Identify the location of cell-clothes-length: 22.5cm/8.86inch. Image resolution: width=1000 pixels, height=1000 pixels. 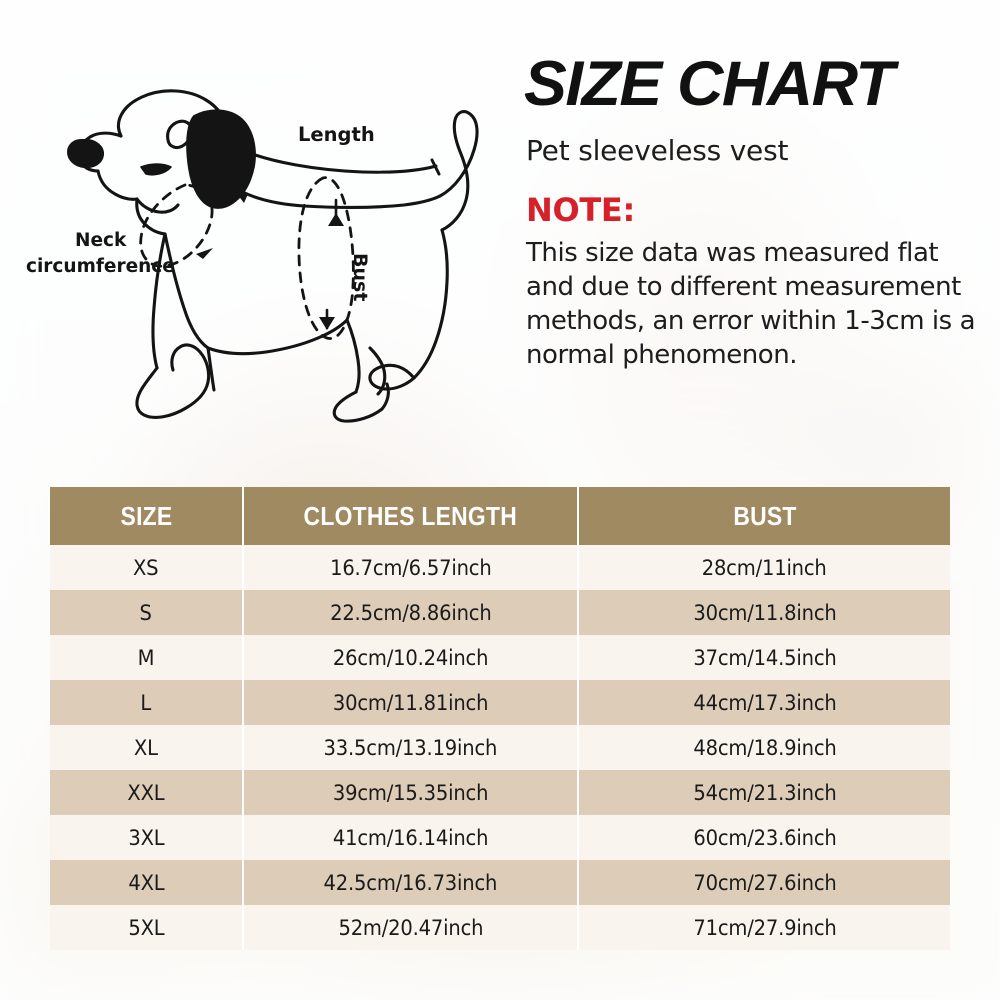
(411, 612).